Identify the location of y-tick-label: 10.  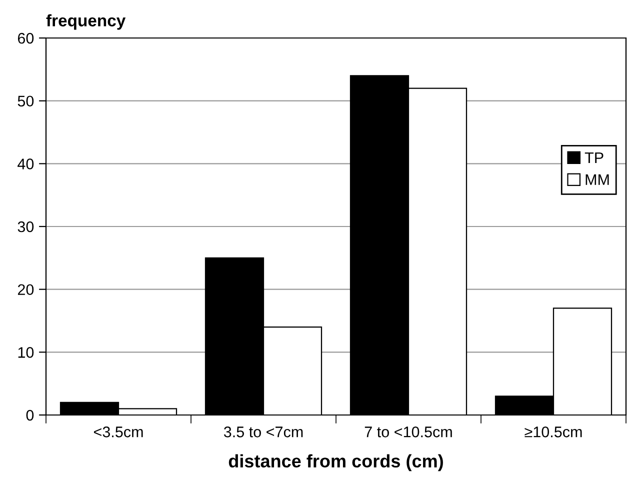
(26, 352).